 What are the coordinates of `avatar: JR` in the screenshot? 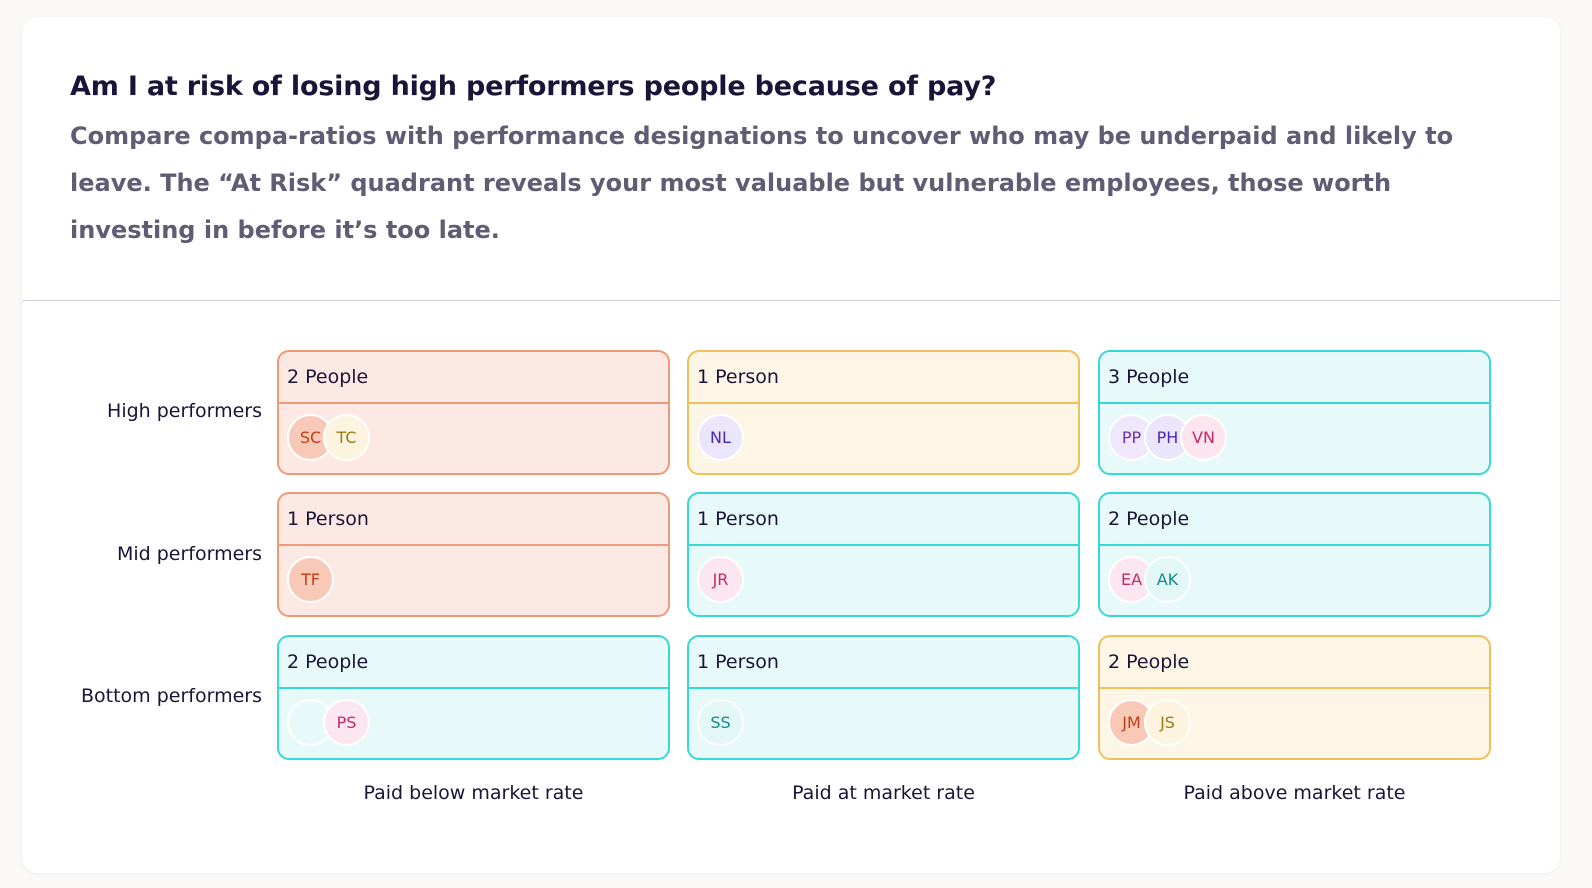 It's located at (720, 579).